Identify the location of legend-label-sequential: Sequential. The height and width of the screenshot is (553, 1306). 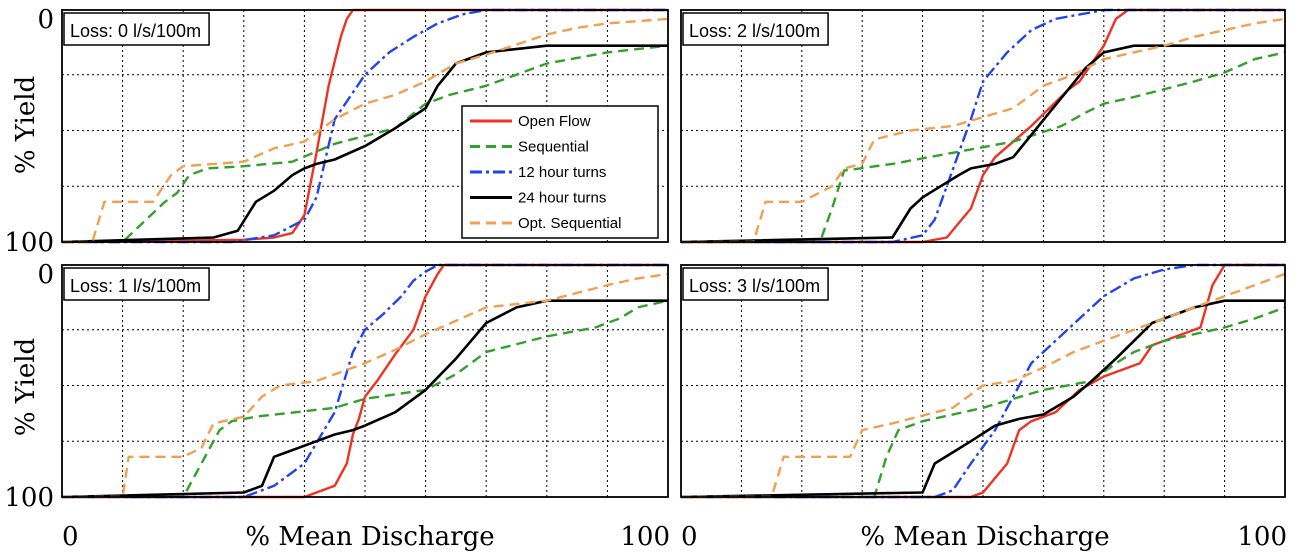
(553, 147).